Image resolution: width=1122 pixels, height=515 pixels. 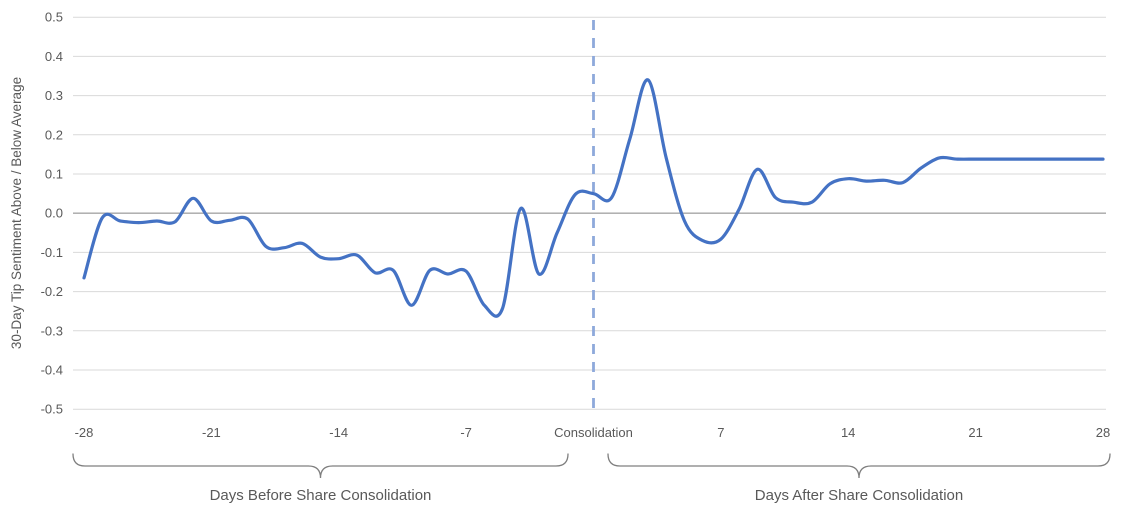 I want to click on before-brace-label: Days Before Share Consolidation, so click(x=321, y=495).